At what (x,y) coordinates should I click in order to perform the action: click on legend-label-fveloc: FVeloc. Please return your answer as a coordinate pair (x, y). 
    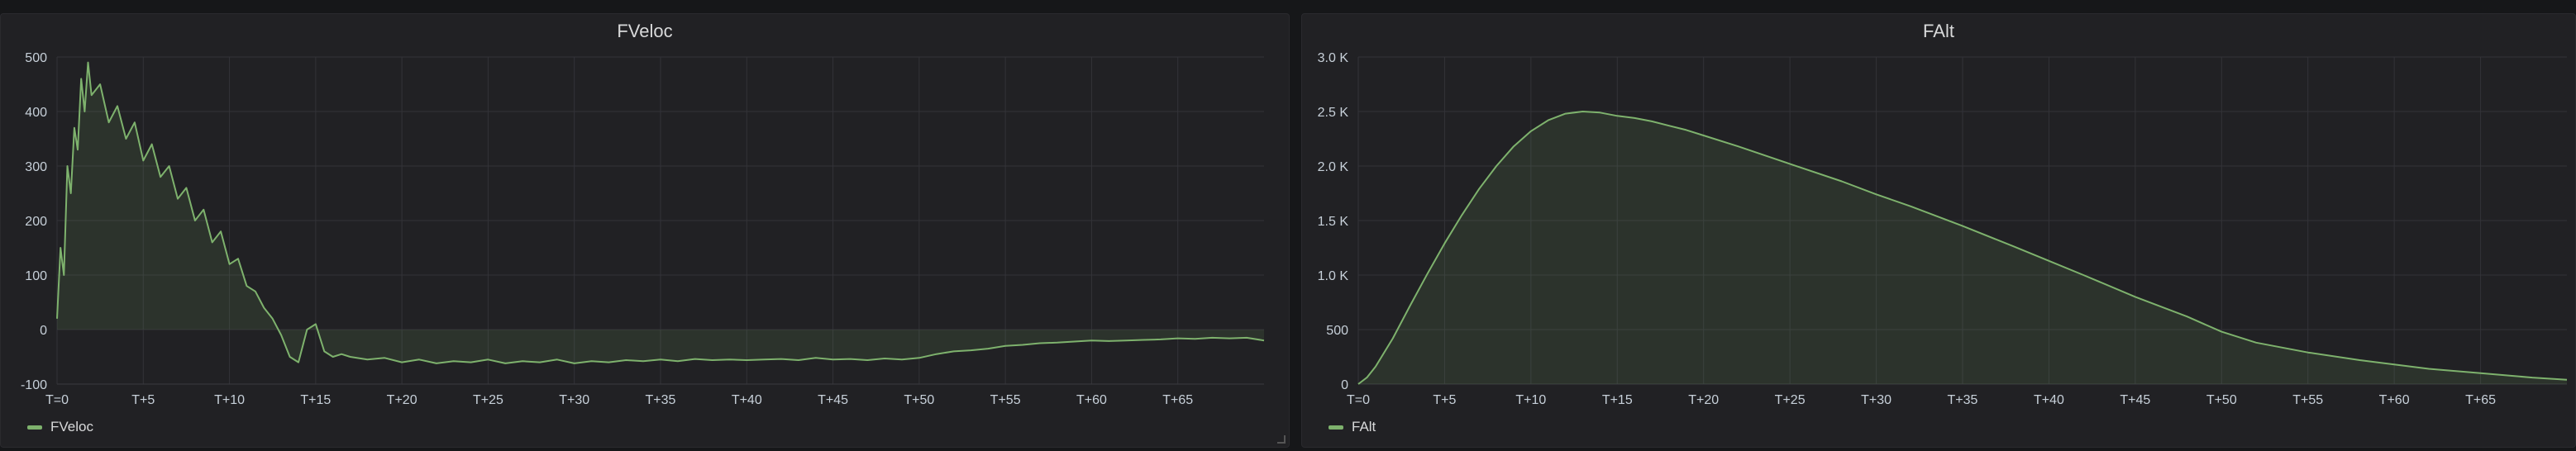
    Looking at the image, I should click on (71, 427).